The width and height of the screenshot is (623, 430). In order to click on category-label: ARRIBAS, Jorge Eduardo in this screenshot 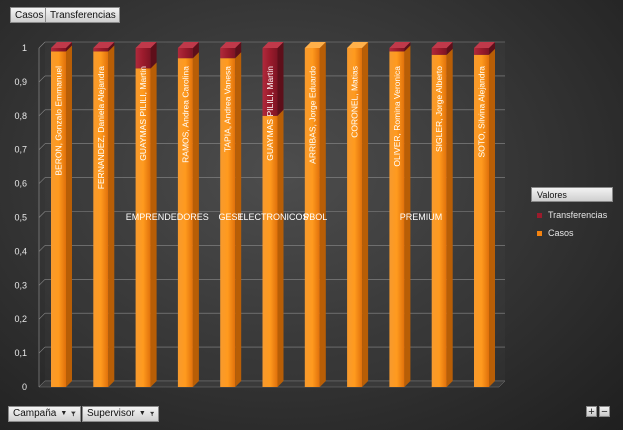, I will do `click(312, 115)`.